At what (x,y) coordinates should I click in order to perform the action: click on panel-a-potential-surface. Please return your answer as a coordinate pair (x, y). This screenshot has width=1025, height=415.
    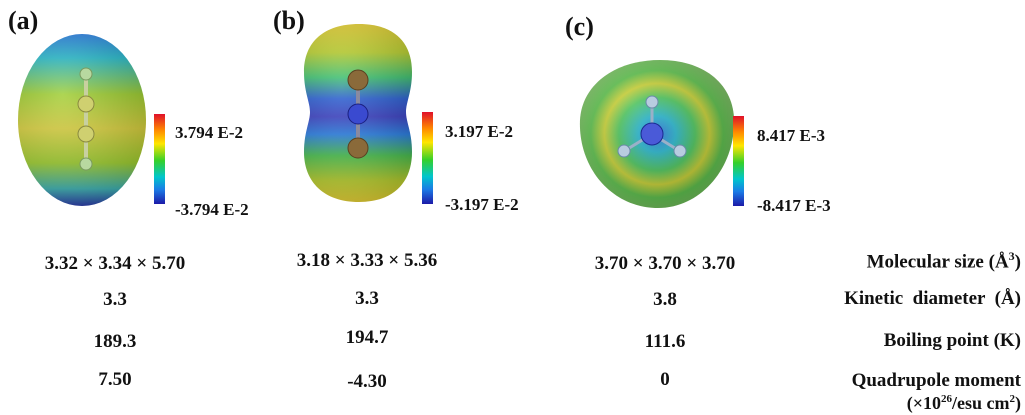
    Looking at the image, I should click on (82, 120).